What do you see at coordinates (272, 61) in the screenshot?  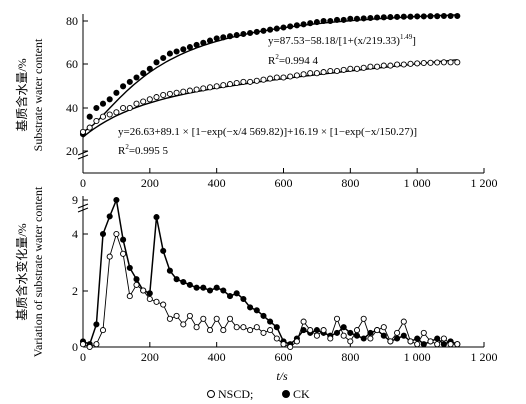 I see `ck-r-squared-label: R` at bounding box center [272, 61].